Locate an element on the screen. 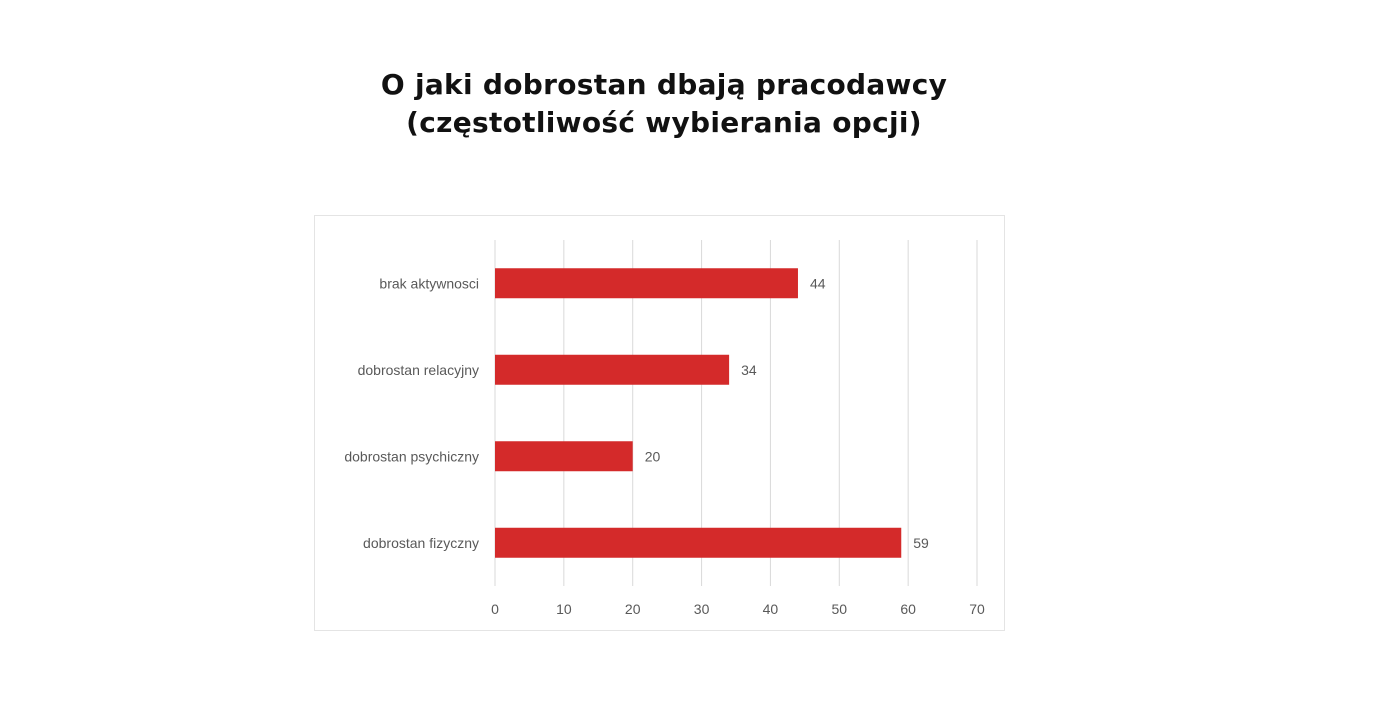 The image size is (1376, 726). x-tick-label-70: 70 is located at coordinates (977, 609).